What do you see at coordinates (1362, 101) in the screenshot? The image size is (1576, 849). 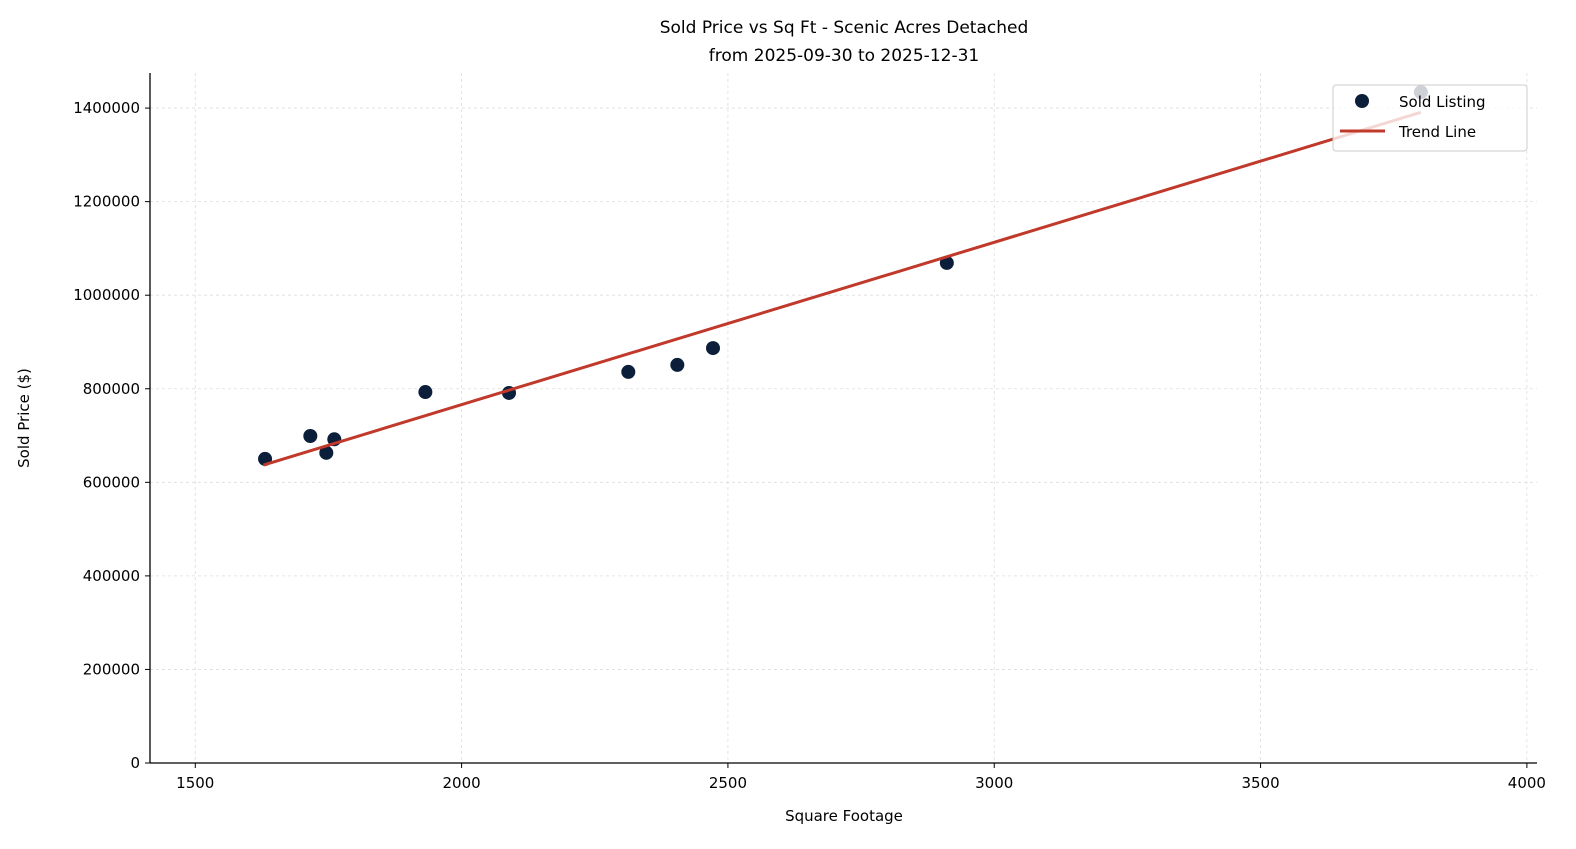 I see `legend-marker-sold-listing` at bounding box center [1362, 101].